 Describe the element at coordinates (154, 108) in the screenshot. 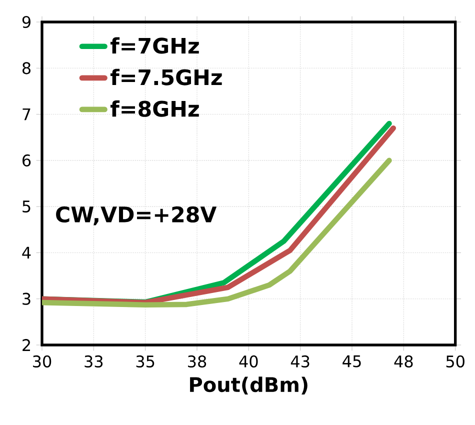

I see `legend-label: f=8GHz` at that location.